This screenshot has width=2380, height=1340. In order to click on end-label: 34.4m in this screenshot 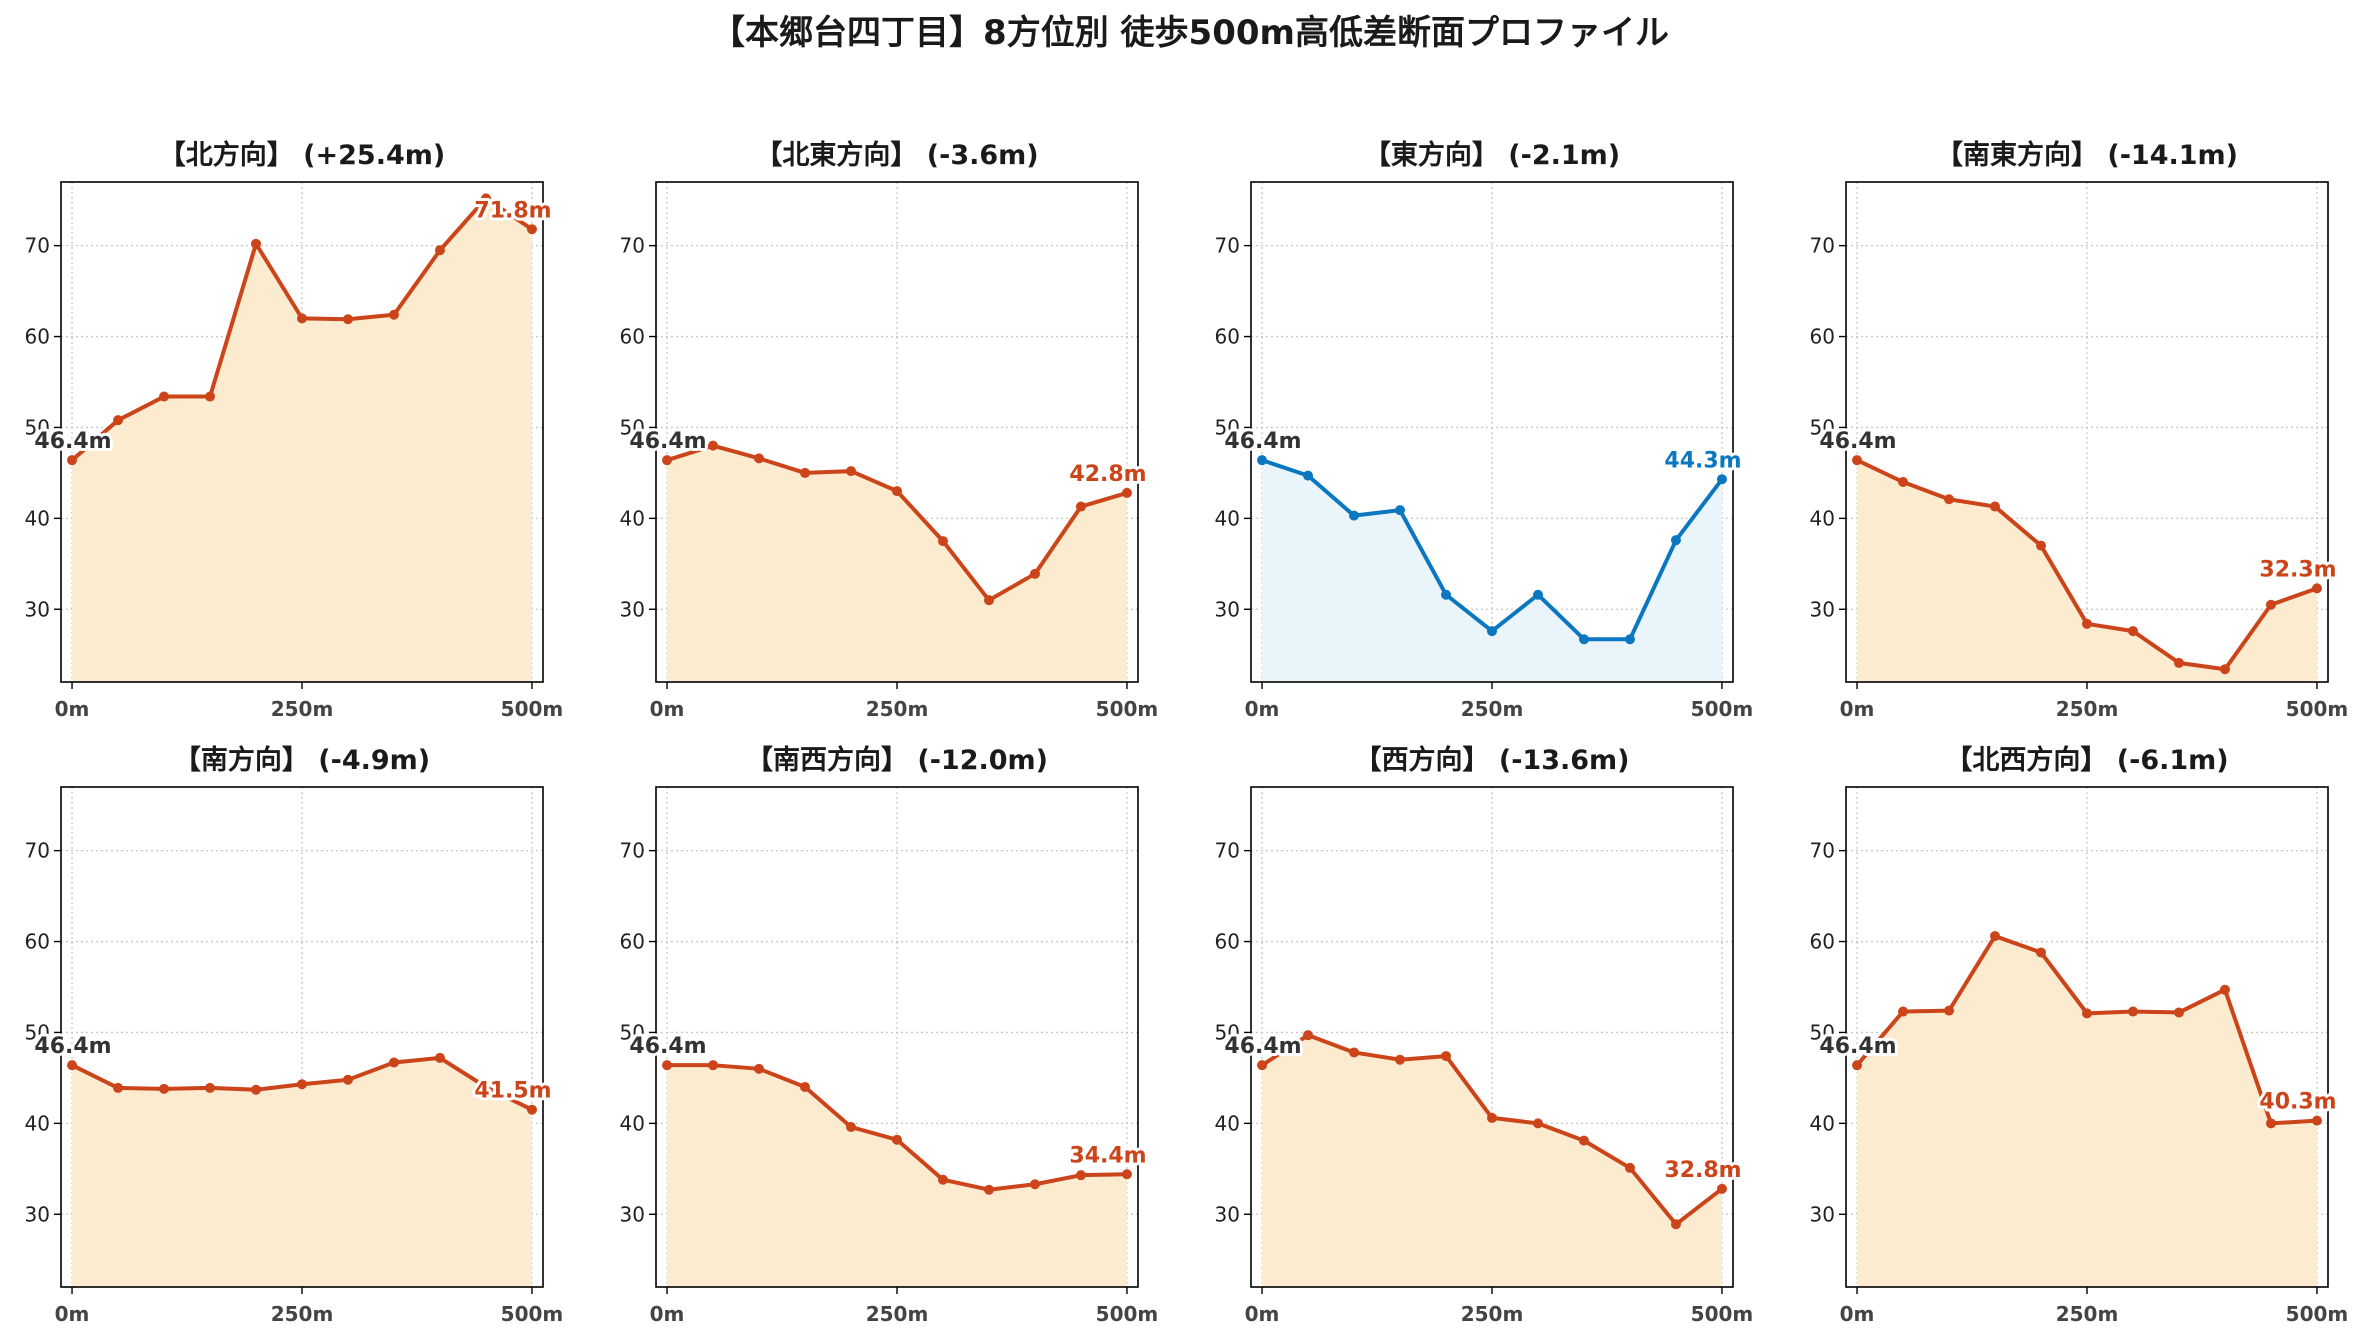, I will do `click(1107, 1155)`.